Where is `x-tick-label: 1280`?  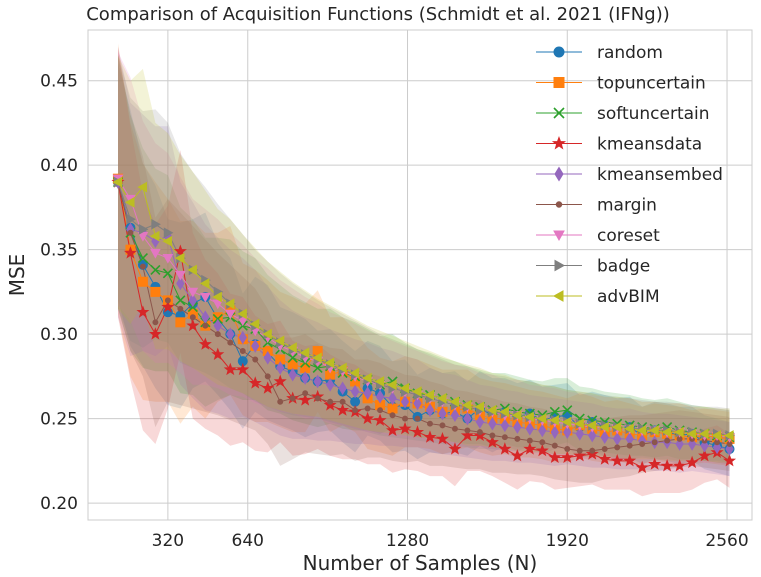
x-tick-label: 1280 is located at coordinates (407, 541).